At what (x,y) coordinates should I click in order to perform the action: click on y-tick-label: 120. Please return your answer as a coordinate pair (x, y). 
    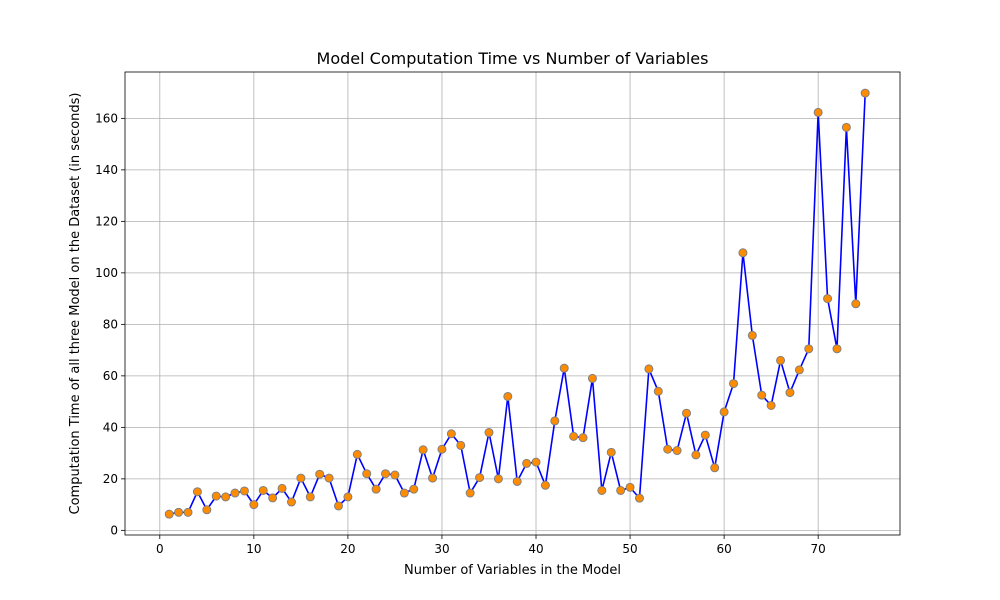
    Looking at the image, I should click on (106, 221).